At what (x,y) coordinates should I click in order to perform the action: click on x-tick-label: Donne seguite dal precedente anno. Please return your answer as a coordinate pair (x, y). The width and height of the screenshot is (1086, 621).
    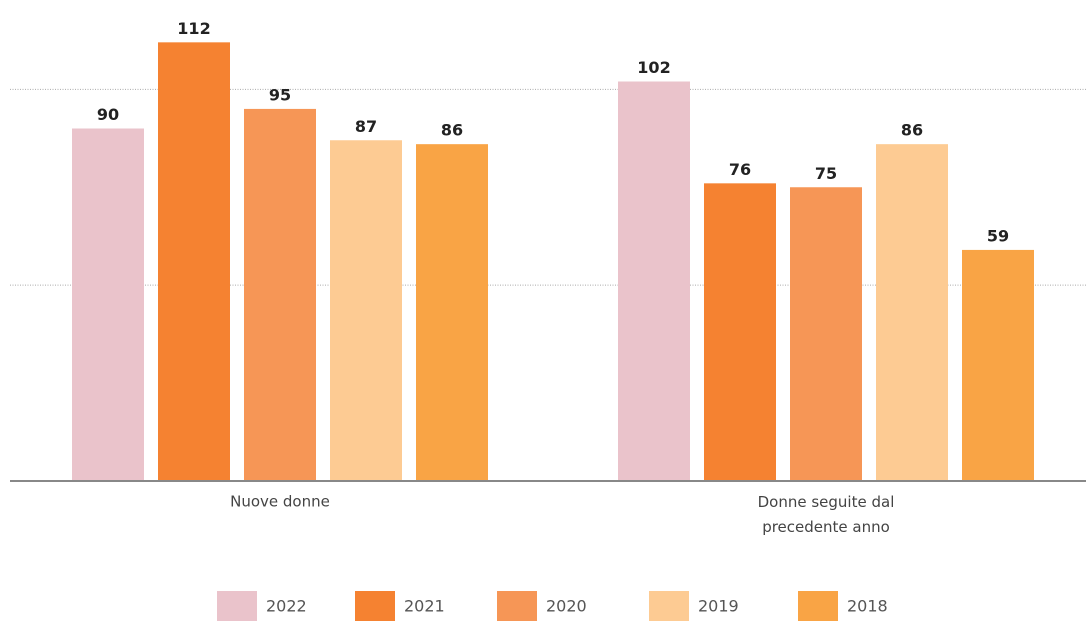
    Looking at the image, I should click on (826, 514).